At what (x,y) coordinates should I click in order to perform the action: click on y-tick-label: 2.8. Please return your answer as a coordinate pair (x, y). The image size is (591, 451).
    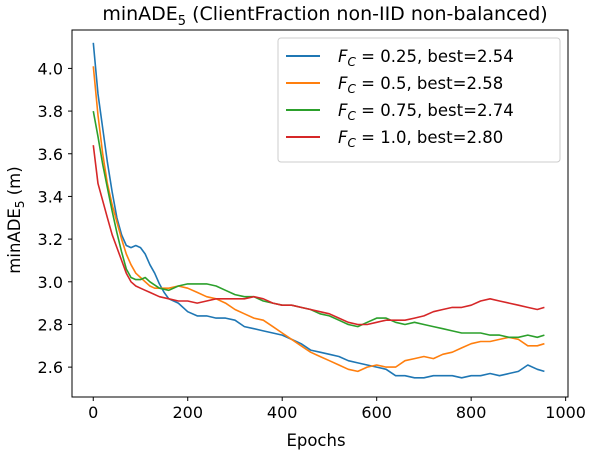
    Looking at the image, I should click on (50, 324).